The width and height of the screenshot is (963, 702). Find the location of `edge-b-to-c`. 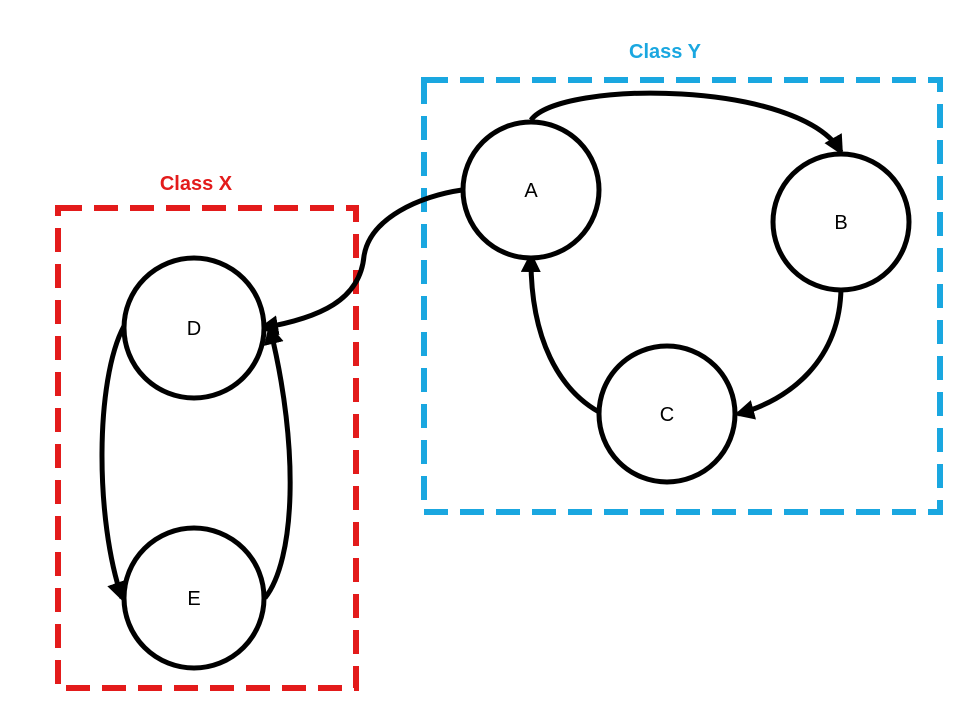

edge-b-to-c is located at coordinates (789, 353).